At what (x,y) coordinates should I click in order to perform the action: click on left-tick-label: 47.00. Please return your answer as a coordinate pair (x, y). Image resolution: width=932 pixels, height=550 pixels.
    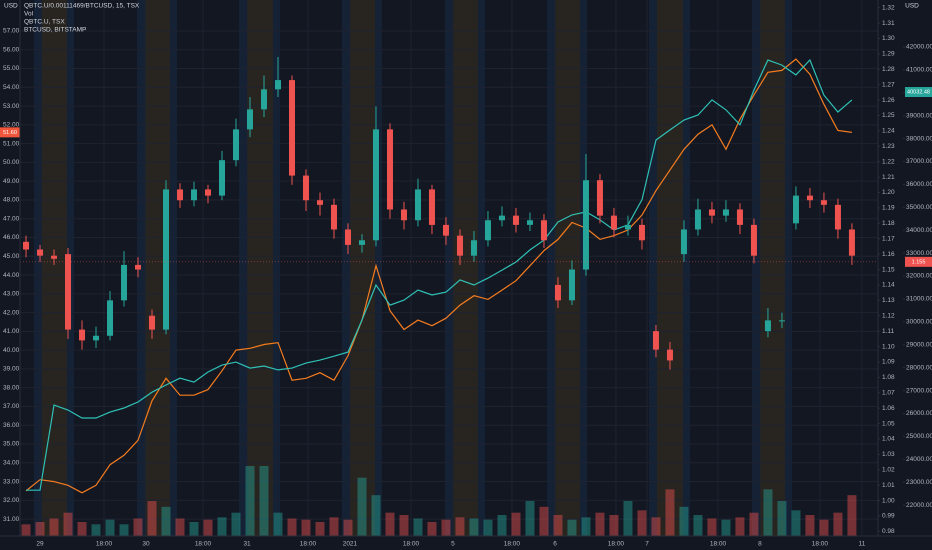
    Looking at the image, I should click on (11, 218).